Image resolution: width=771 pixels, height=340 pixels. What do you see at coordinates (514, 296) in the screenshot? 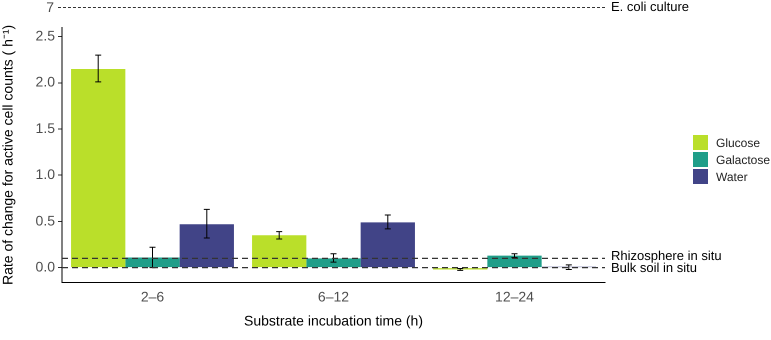
I see `x-tick-label: 12–24` at bounding box center [514, 296].